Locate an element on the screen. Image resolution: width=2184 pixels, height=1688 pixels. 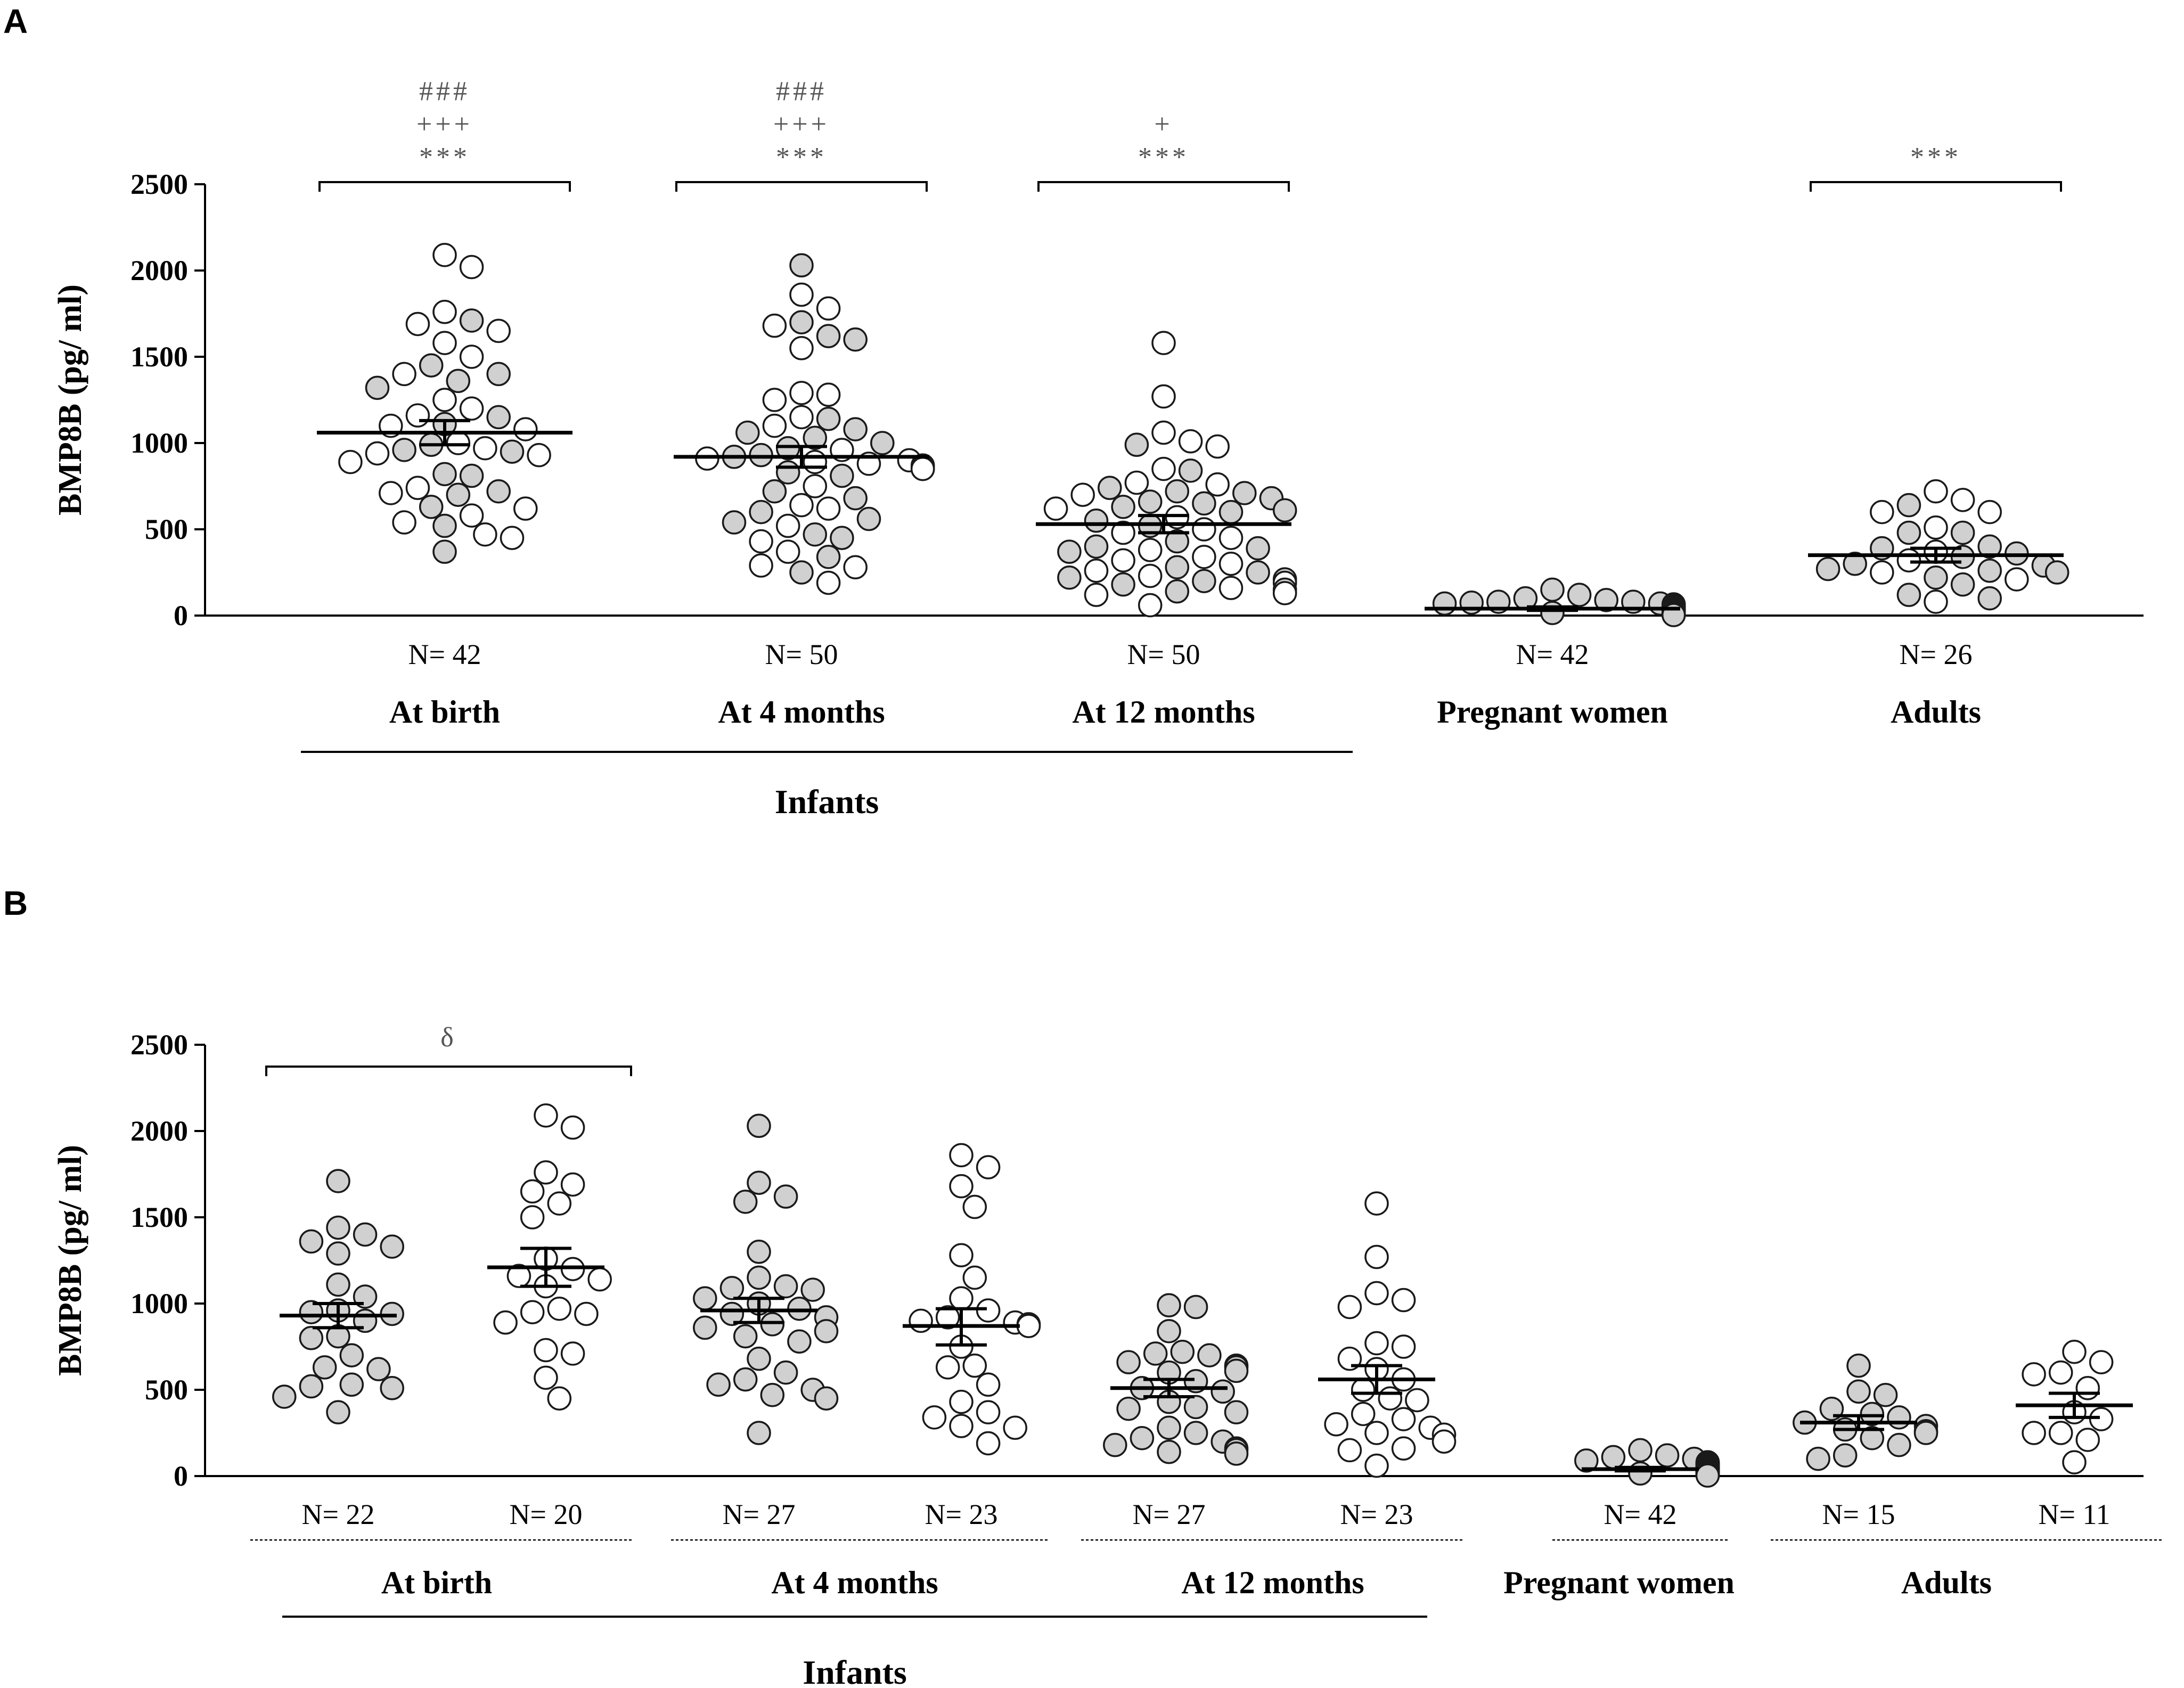
panel-b-label: B is located at coordinates (15, 903).